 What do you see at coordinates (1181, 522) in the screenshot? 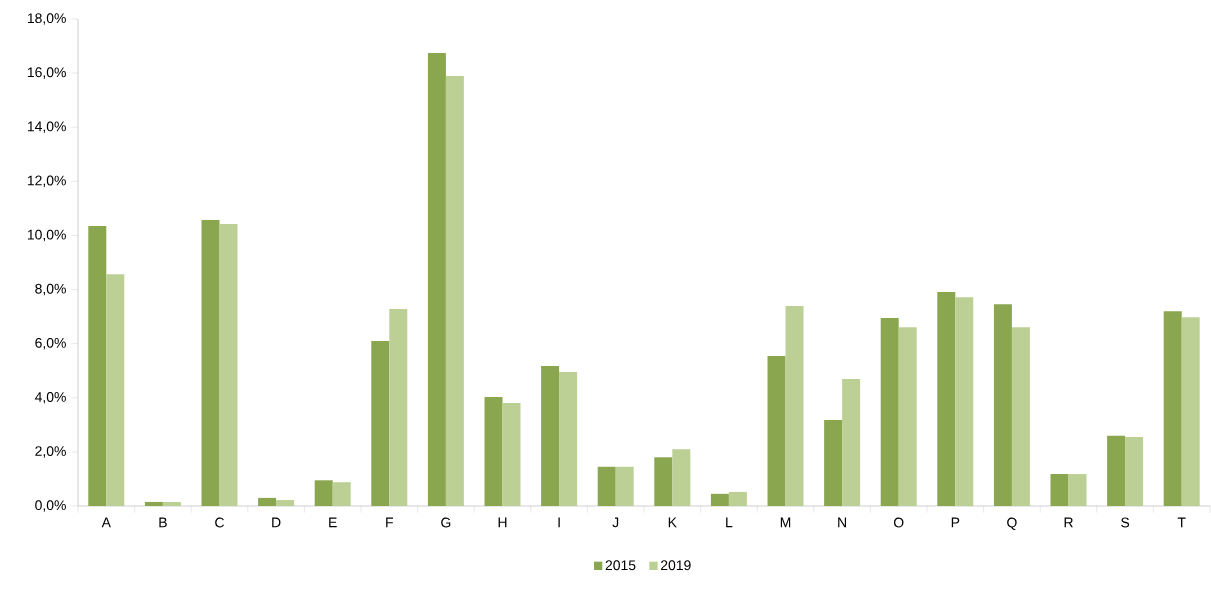
I see `x-tick-label: T` at bounding box center [1181, 522].